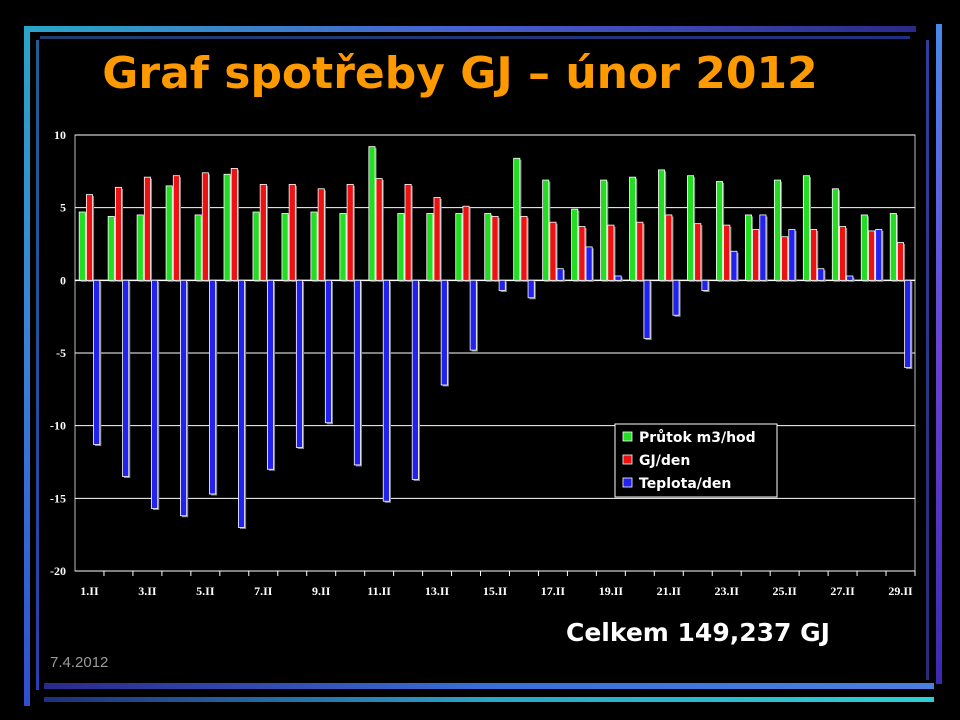 This screenshot has height=720, width=960. What do you see at coordinates (495, 591) in the screenshot?
I see `x-tick-label: 15.II` at bounding box center [495, 591].